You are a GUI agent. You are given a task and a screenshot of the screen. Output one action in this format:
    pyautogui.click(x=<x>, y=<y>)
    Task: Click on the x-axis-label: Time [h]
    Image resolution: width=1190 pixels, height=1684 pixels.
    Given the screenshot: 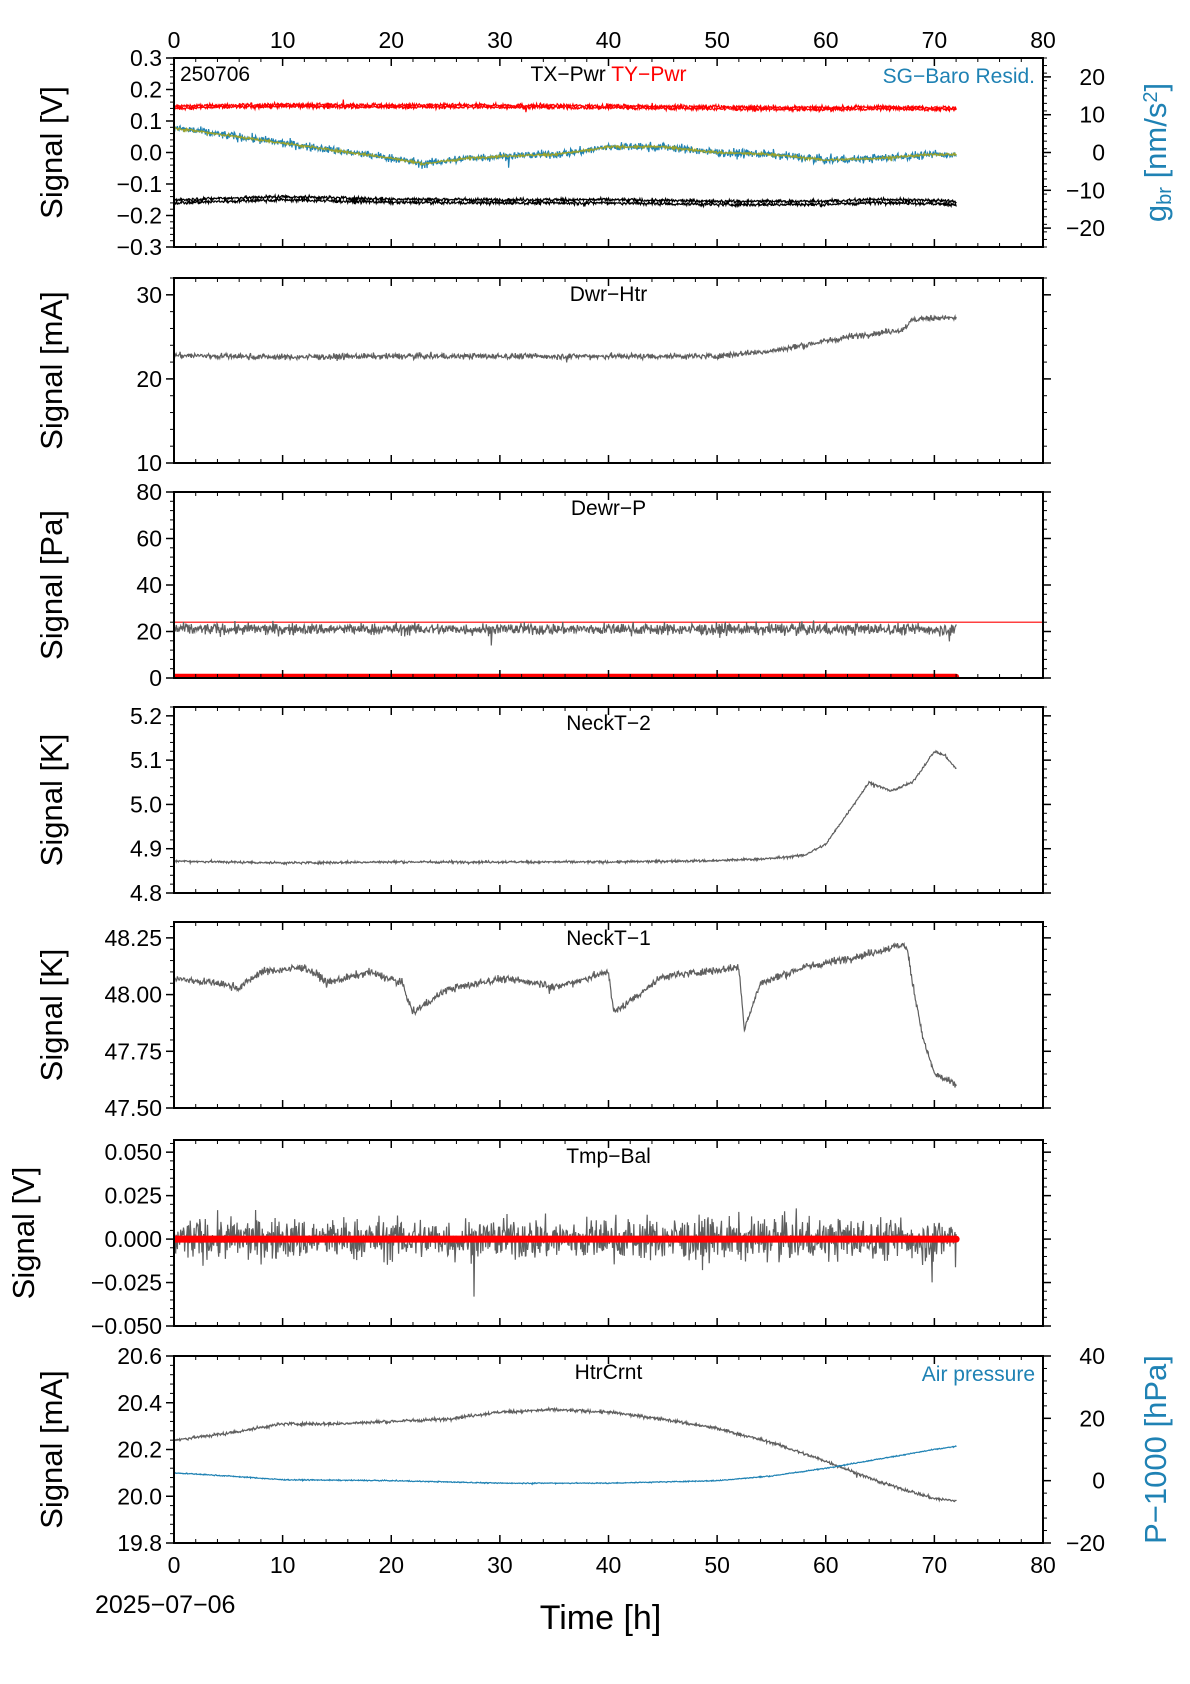 What is the action you would take?
    pyautogui.click(x=601, y=1618)
    